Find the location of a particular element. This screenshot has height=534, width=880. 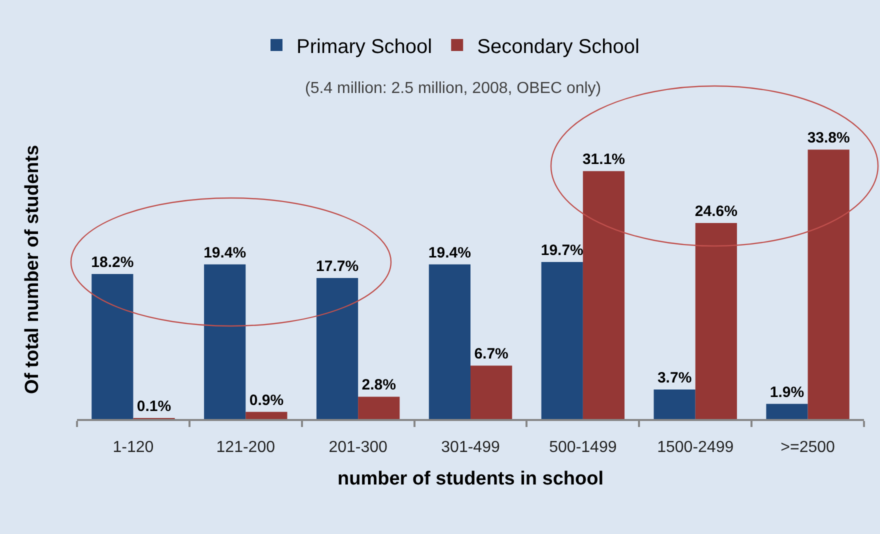

legend-label: Primary School is located at coordinates (364, 47).